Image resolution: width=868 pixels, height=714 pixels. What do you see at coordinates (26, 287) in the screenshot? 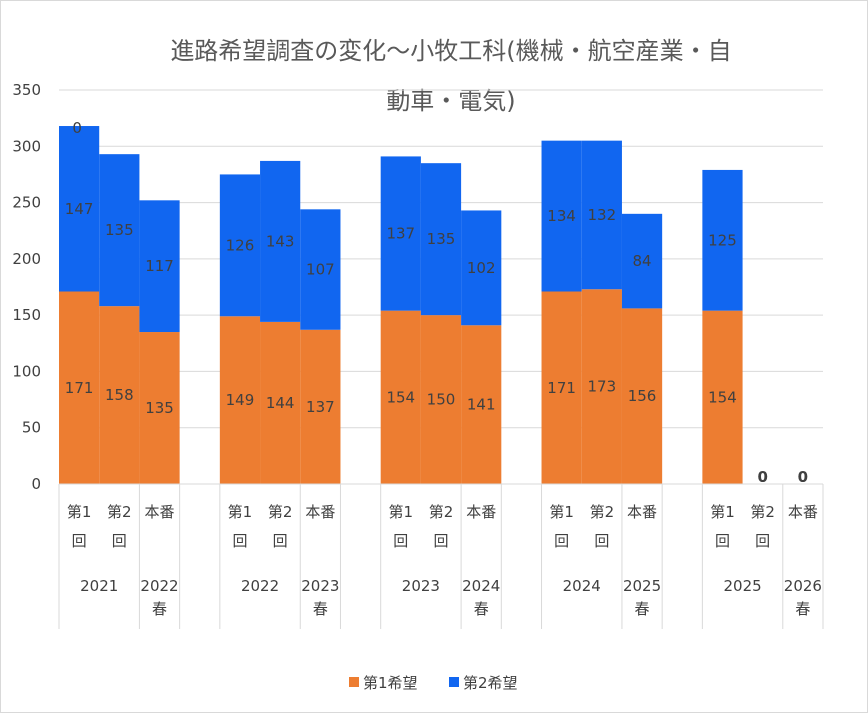
I see `y-axis: 0 50 100 150 200 250 300 350` at bounding box center [26, 287].